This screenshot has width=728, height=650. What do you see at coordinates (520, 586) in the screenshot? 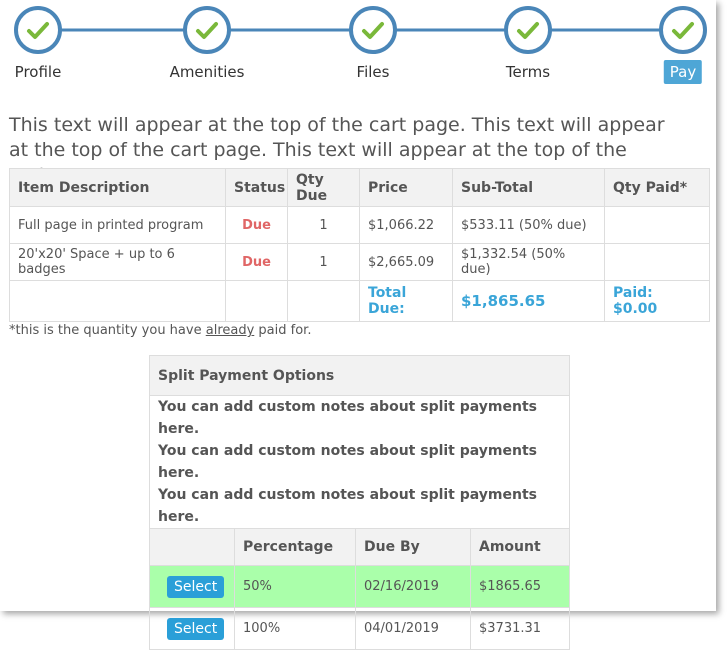
I see `cell: $1865.65` at bounding box center [520, 586].